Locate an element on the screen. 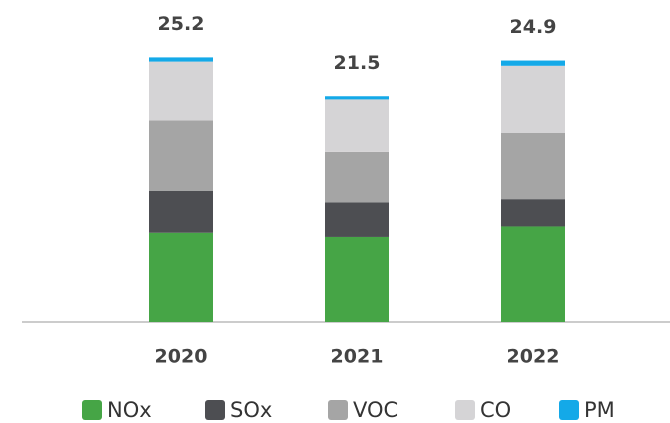  x-tick-label: 2022 is located at coordinates (533, 357).